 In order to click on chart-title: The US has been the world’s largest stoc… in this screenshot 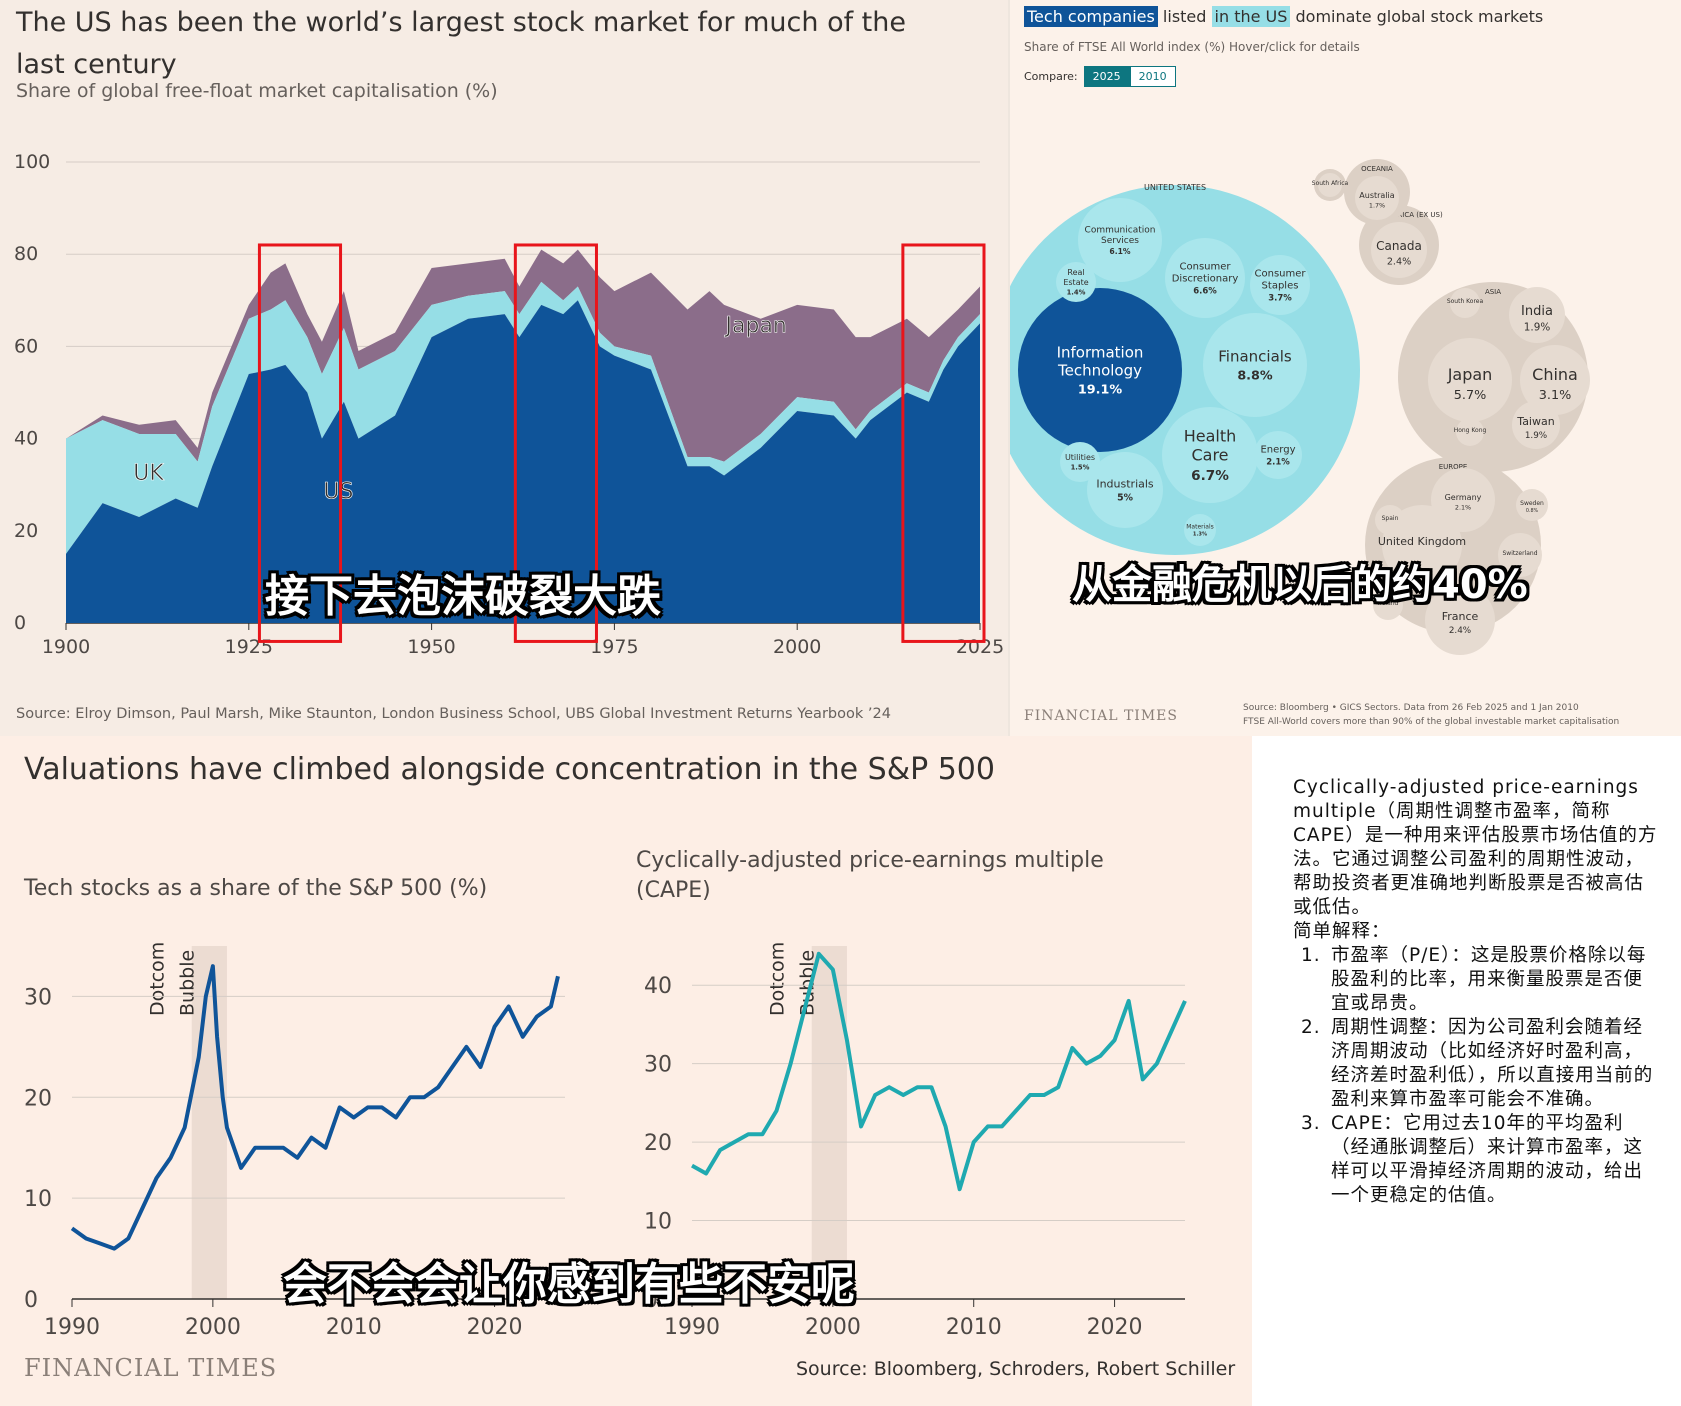, I will do `click(461, 43)`.